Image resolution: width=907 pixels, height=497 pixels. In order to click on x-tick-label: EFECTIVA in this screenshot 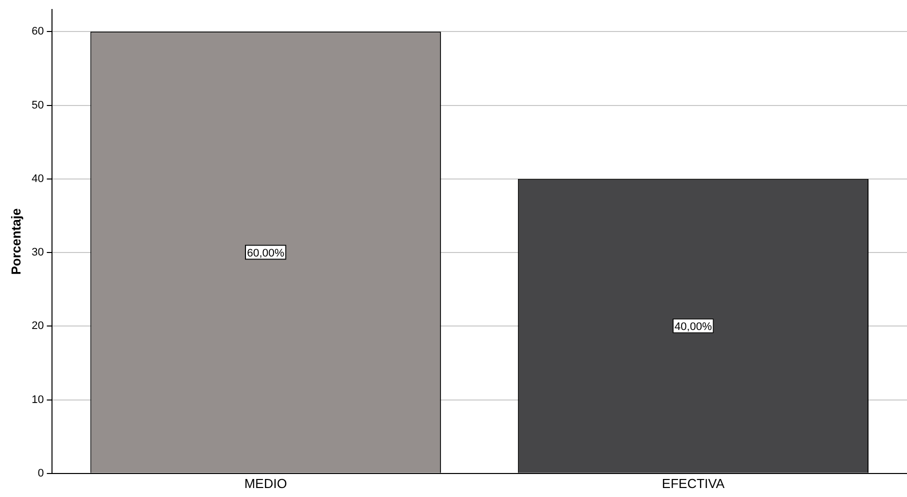, I will do `click(693, 483)`.